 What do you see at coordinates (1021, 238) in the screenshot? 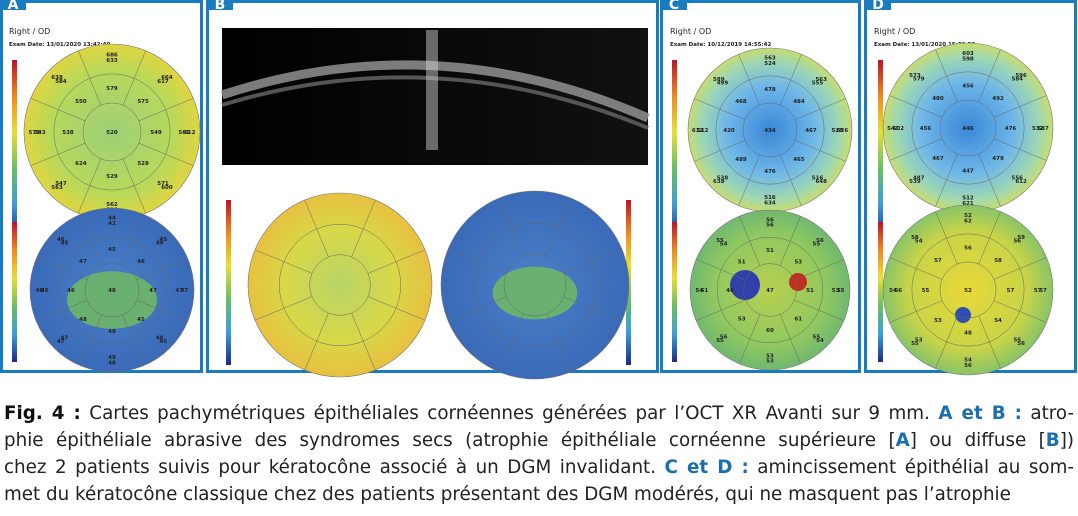
I see `map-value: 59` at bounding box center [1021, 238].